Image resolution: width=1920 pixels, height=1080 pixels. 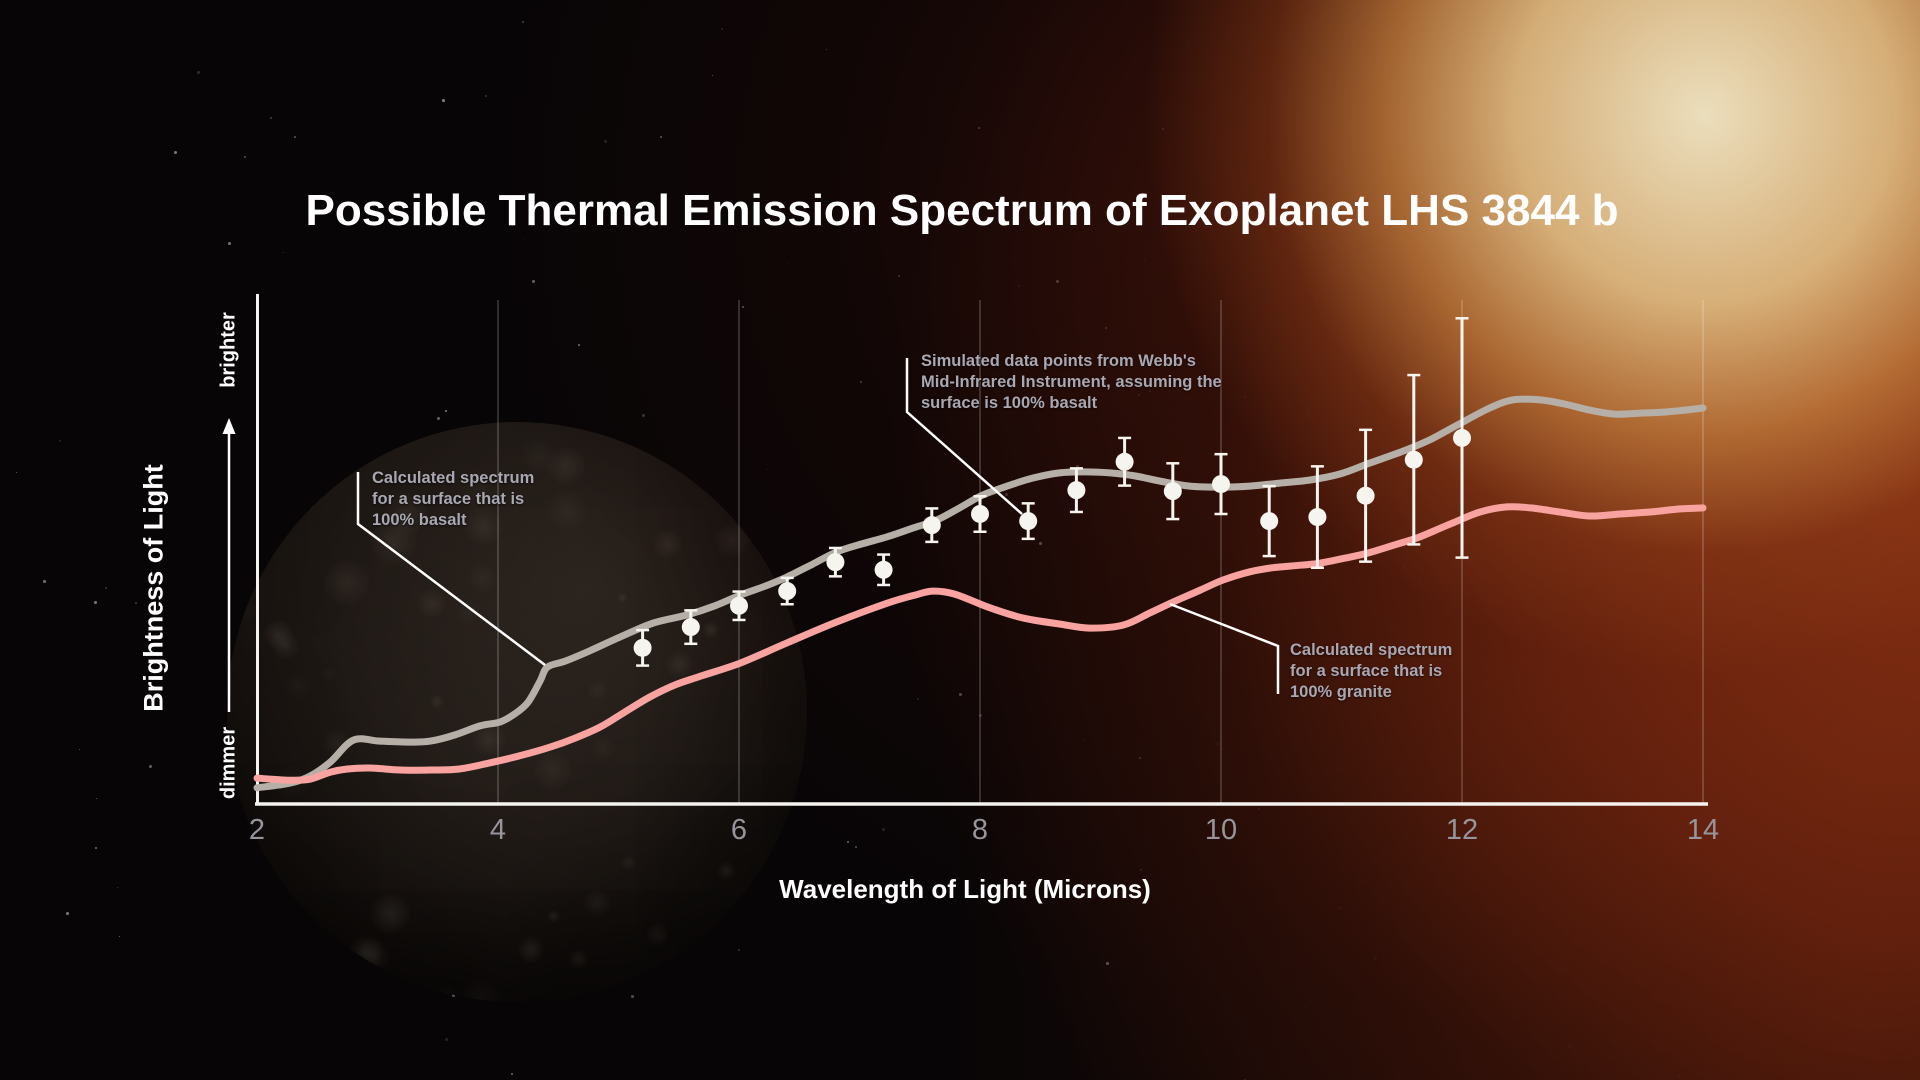 I want to click on x-tick-label-4: 4, so click(x=498, y=830).